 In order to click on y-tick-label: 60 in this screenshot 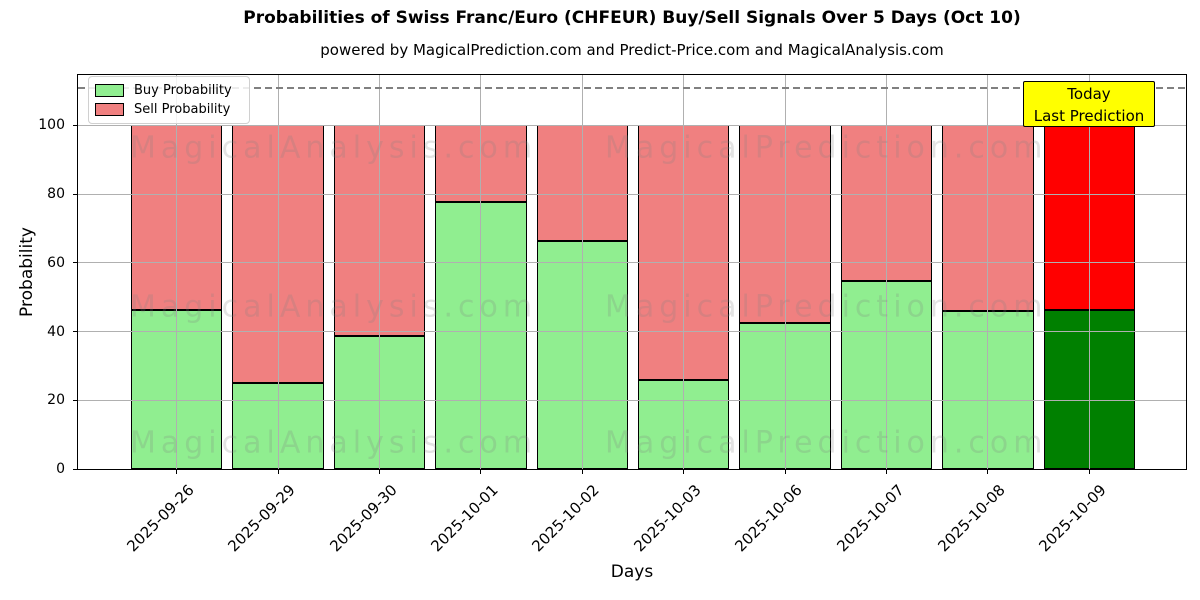, I will do `click(56, 262)`.